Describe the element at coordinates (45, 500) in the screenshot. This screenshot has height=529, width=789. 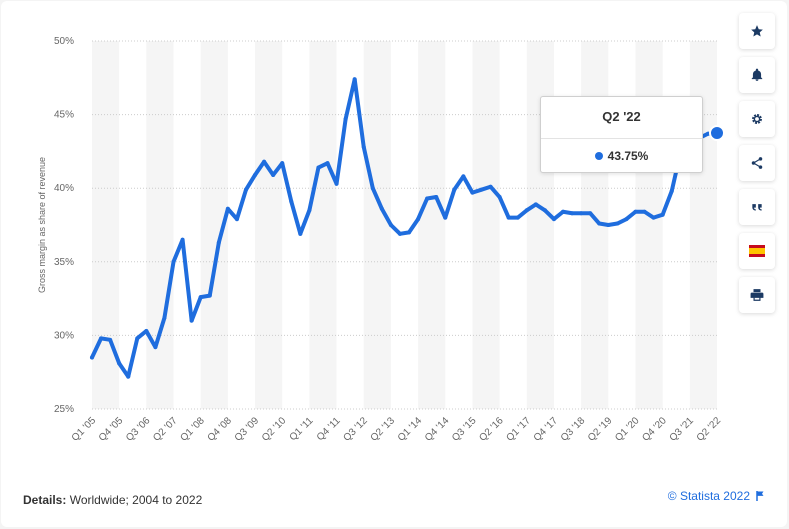
I see `details-label: Details:` at that location.